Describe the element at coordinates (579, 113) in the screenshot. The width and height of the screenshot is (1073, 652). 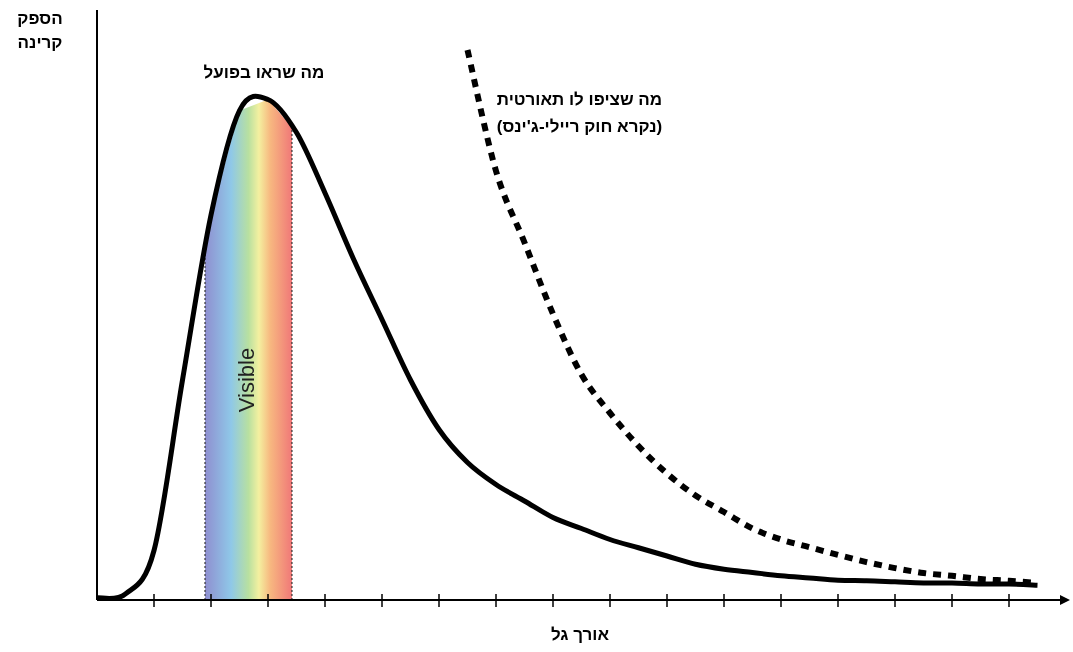
I see `series-label: מה שציפו לו תאורטית (נקרא חוק ריילי-ג'ינס)` at that location.